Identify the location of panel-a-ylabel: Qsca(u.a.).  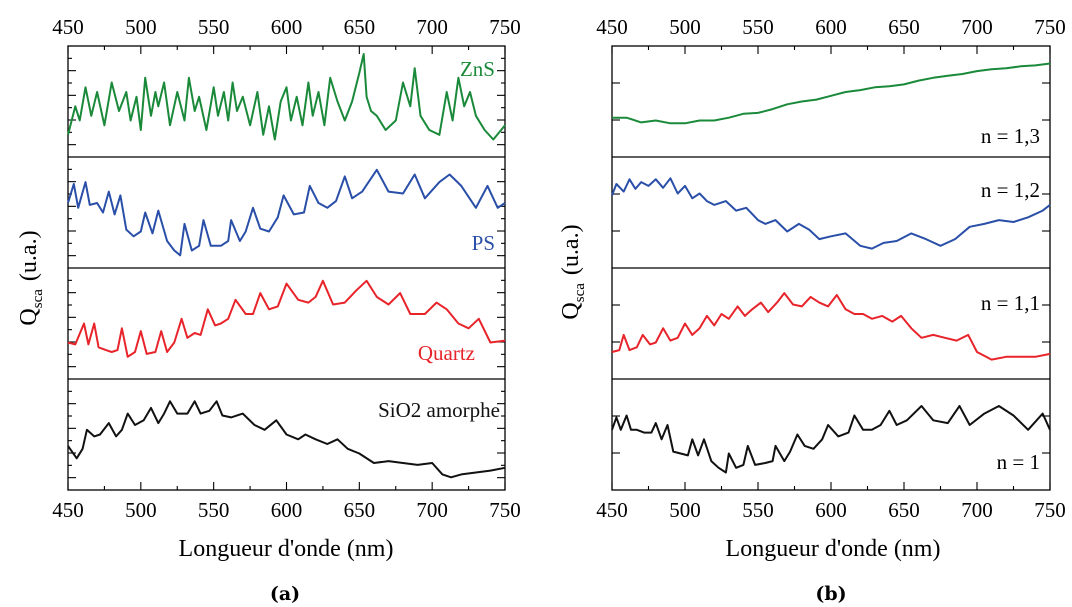
(31, 277).